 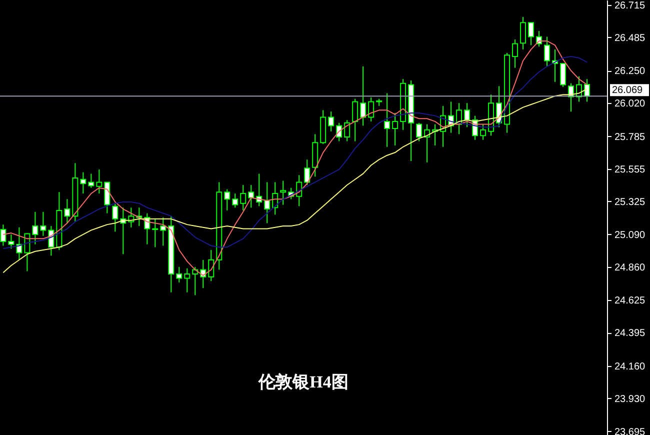 I want to click on y-tick-label: 23.930, so click(x=630, y=399).